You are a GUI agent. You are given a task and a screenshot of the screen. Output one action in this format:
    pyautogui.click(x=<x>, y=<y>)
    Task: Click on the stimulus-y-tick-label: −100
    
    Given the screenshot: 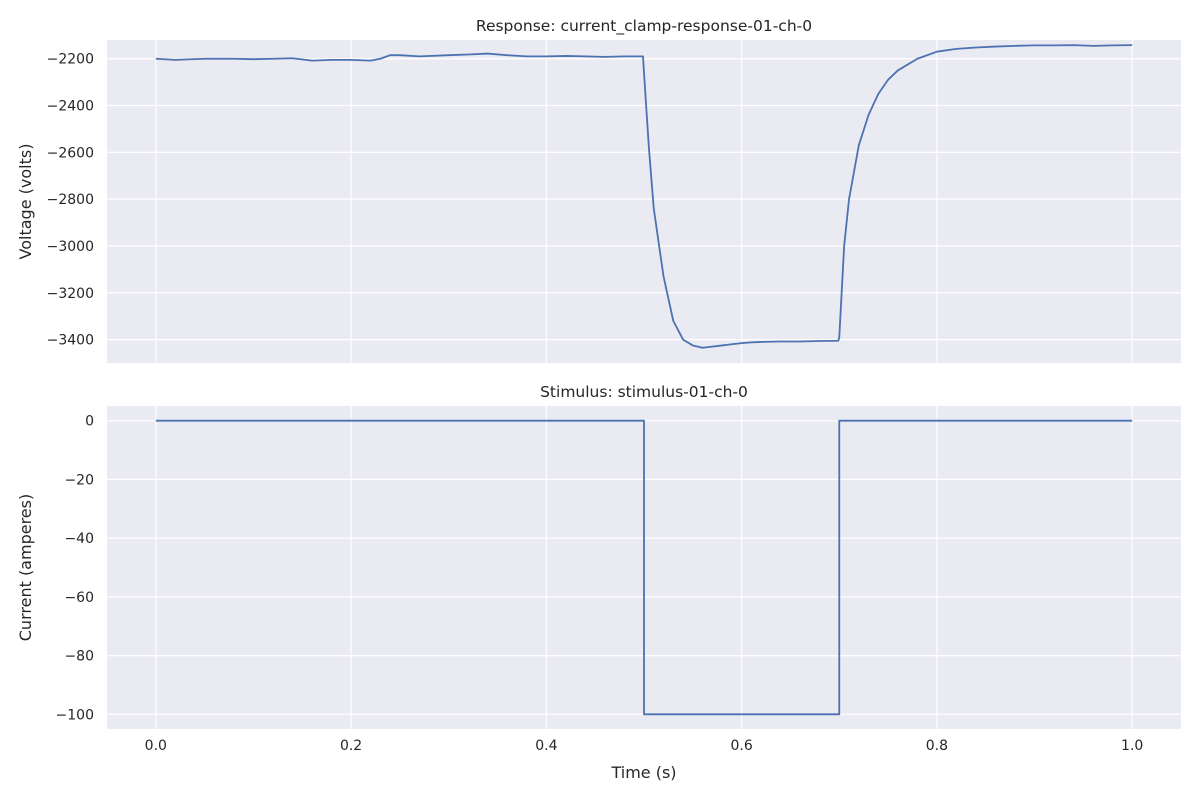 What is the action you would take?
    pyautogui.click(x=75, y=715)
    